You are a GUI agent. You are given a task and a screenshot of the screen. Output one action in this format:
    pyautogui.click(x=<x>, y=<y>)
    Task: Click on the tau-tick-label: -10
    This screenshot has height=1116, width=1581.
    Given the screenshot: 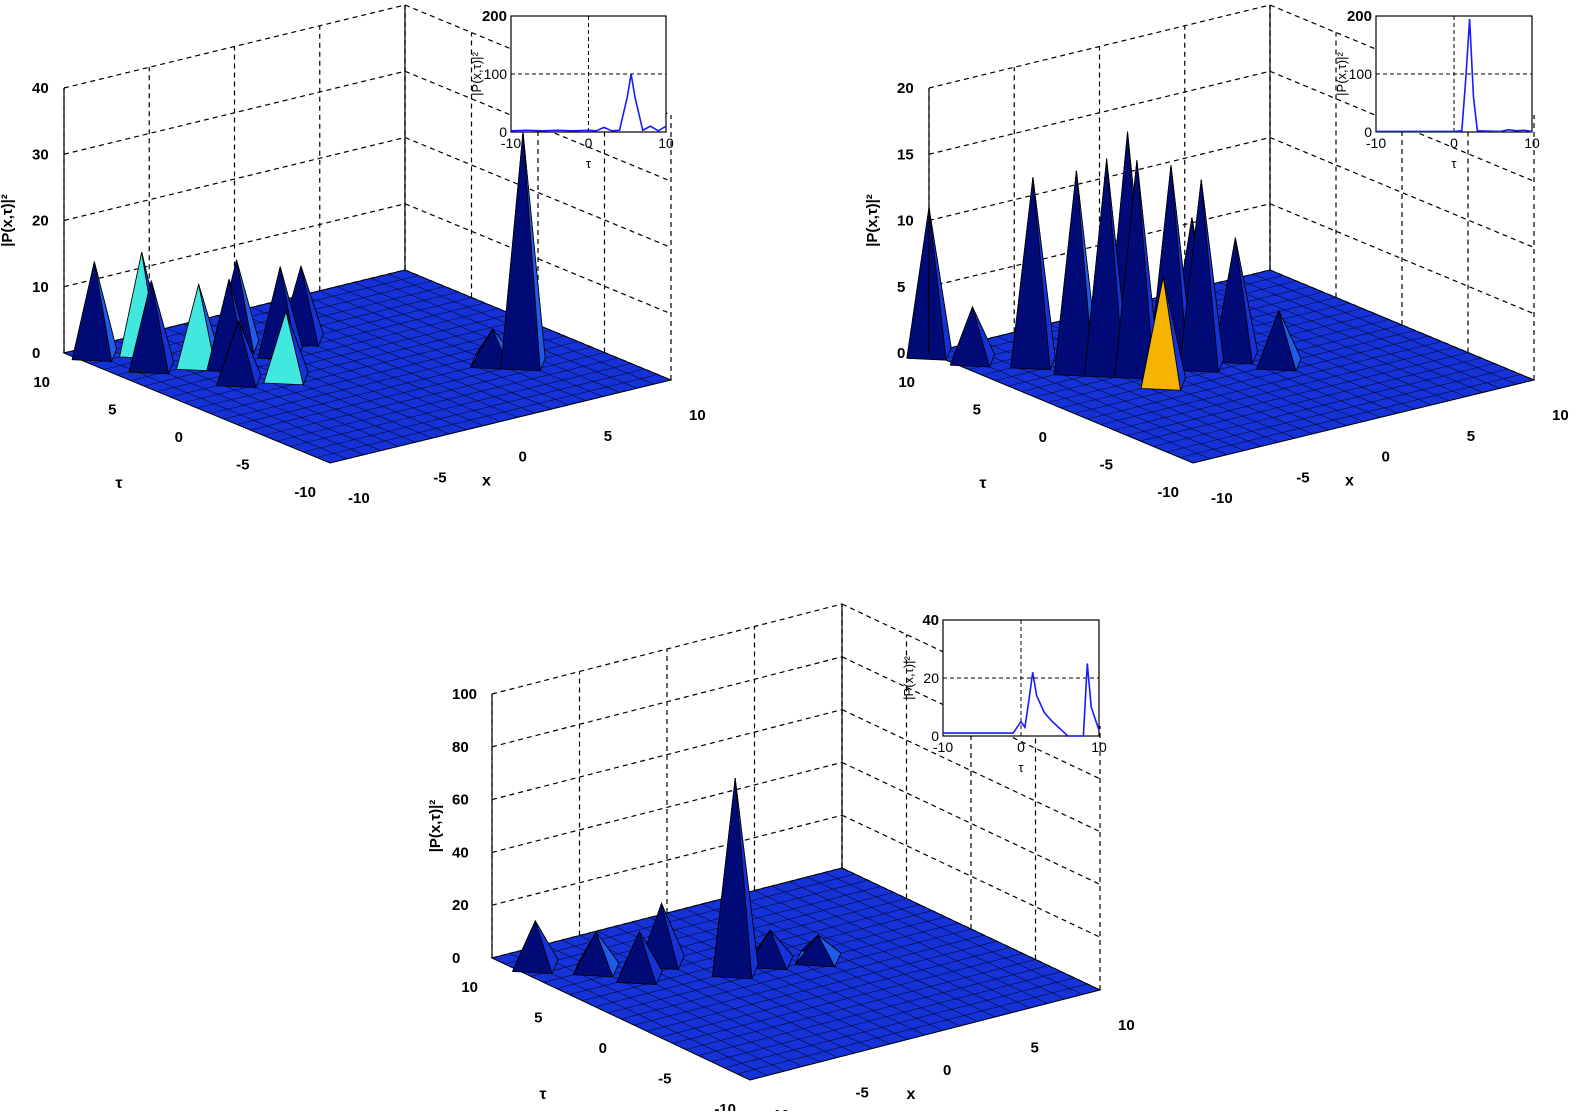 What is the action you would take?
    pyautogui.click(x=725, y=1106)
    